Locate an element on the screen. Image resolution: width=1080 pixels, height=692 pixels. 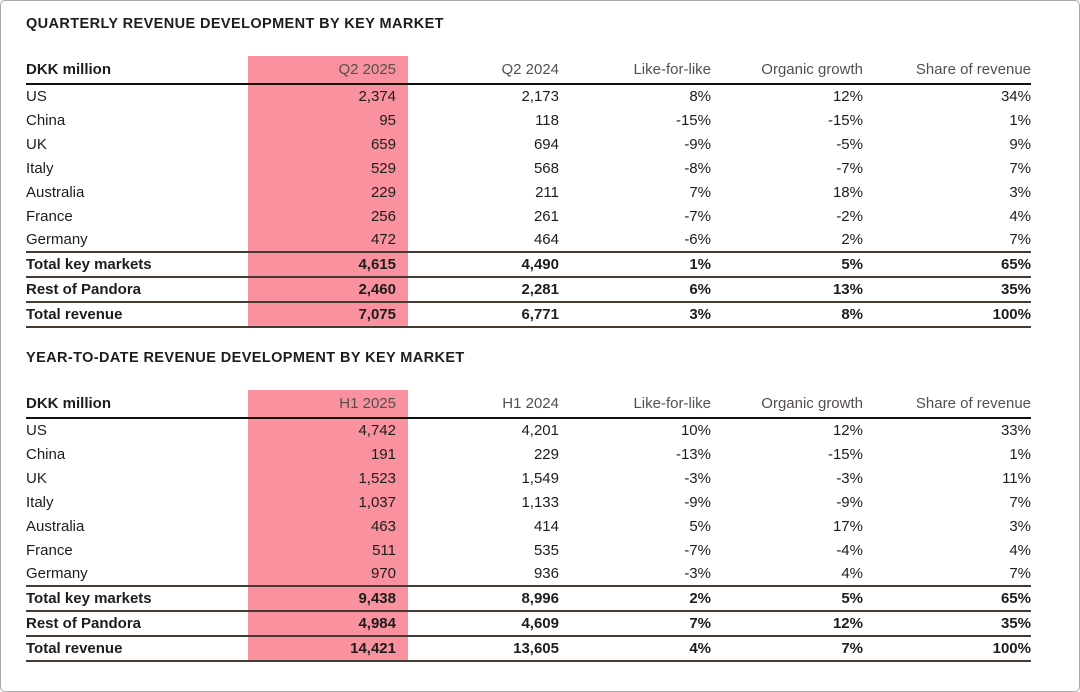
cell-organic-growth: -9% is located at coordinates (849, 502).